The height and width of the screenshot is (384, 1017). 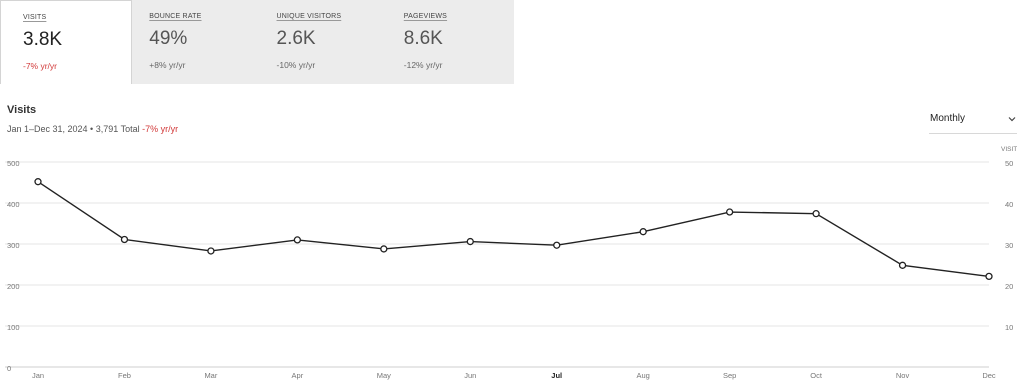 I want to click on stat-change: +8% yr/yr, so click(x=167, y=65).